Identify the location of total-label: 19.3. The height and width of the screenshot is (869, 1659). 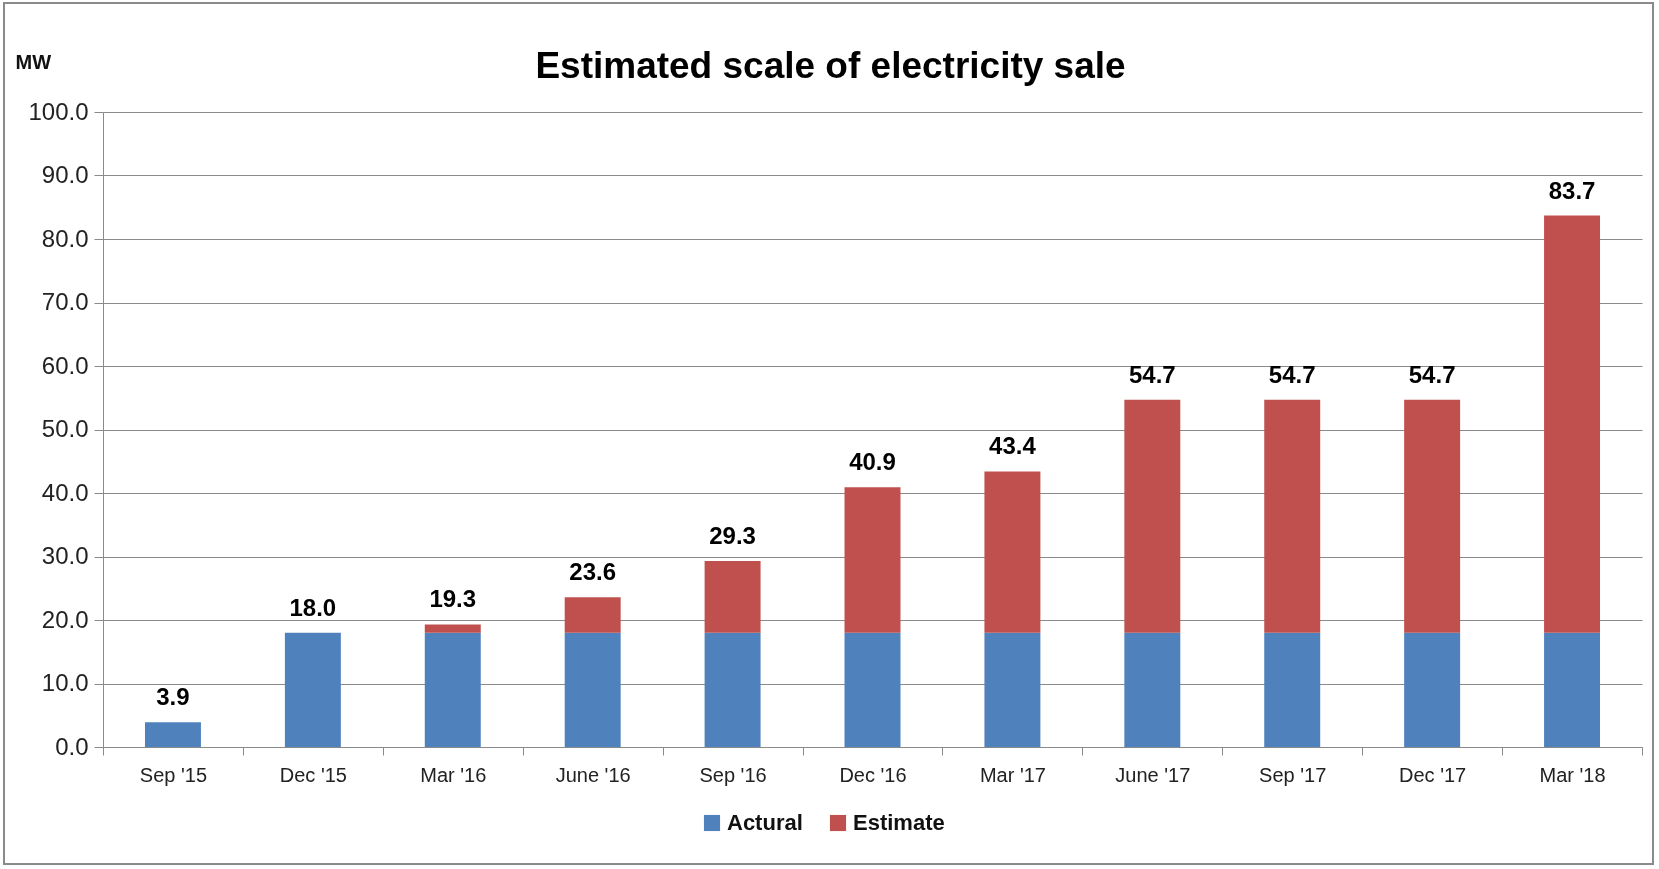
(453, 599).